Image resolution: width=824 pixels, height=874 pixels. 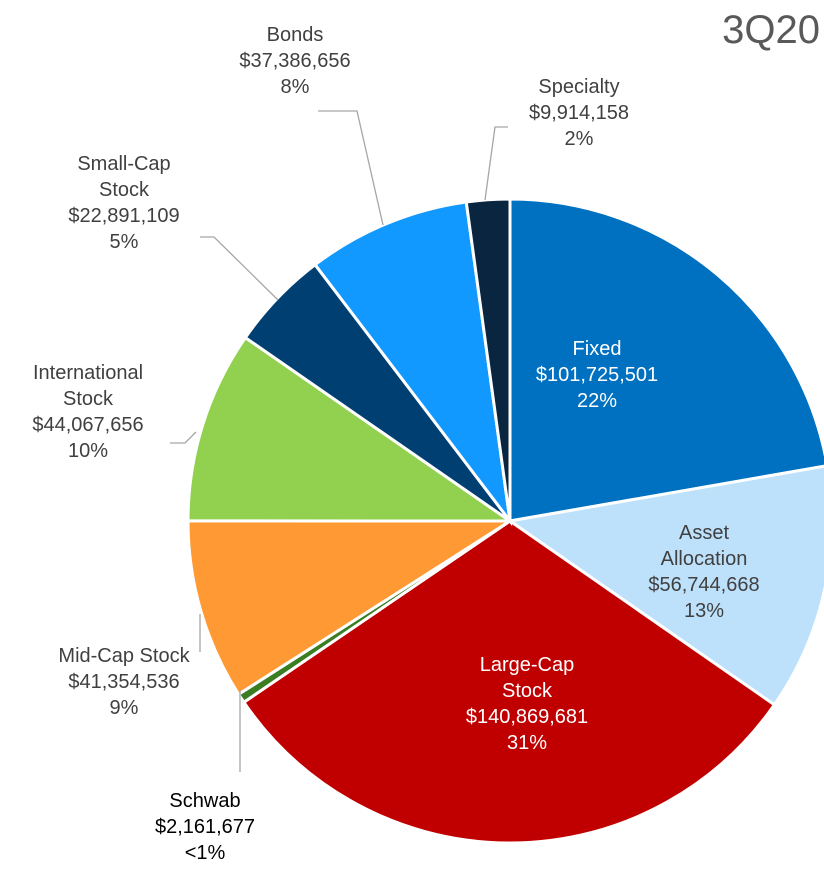 What do you see at coordinates (88, 386) in the screenshot?
I see `label-name: International Stock` at bounding box center [88, 386].